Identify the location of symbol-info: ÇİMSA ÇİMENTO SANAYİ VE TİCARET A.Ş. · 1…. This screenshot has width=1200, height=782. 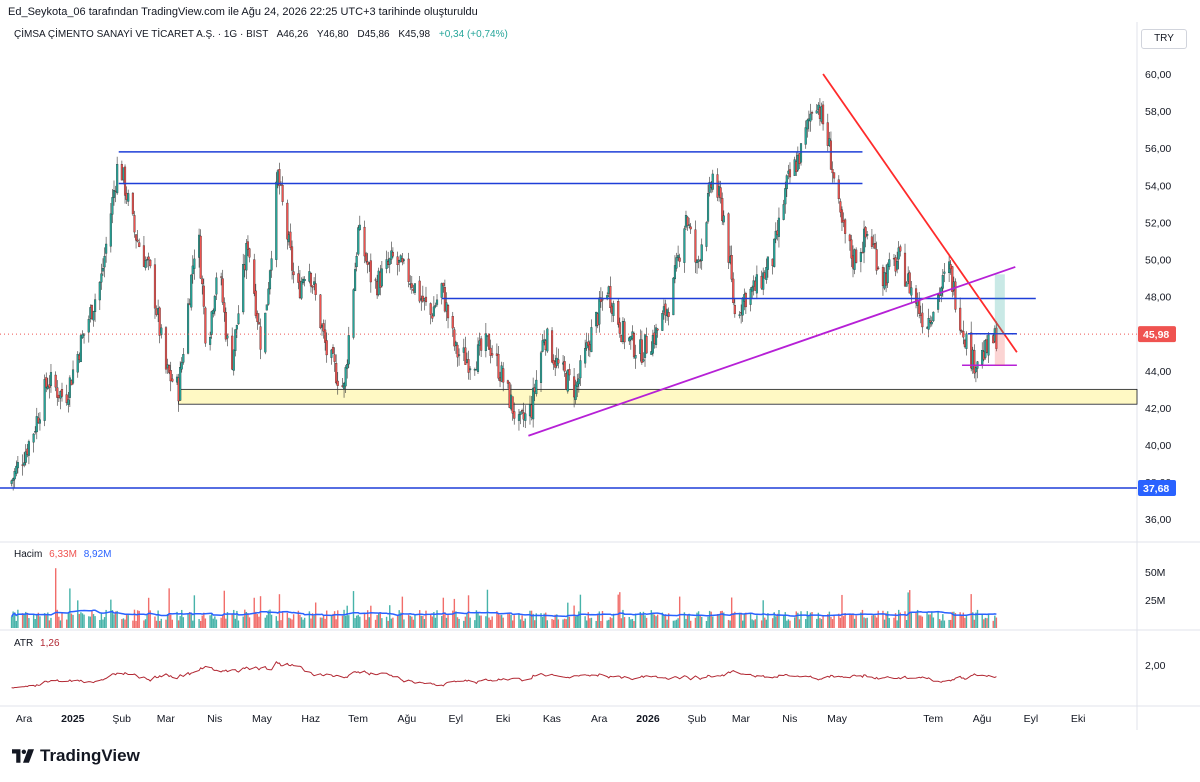
(264, 34).